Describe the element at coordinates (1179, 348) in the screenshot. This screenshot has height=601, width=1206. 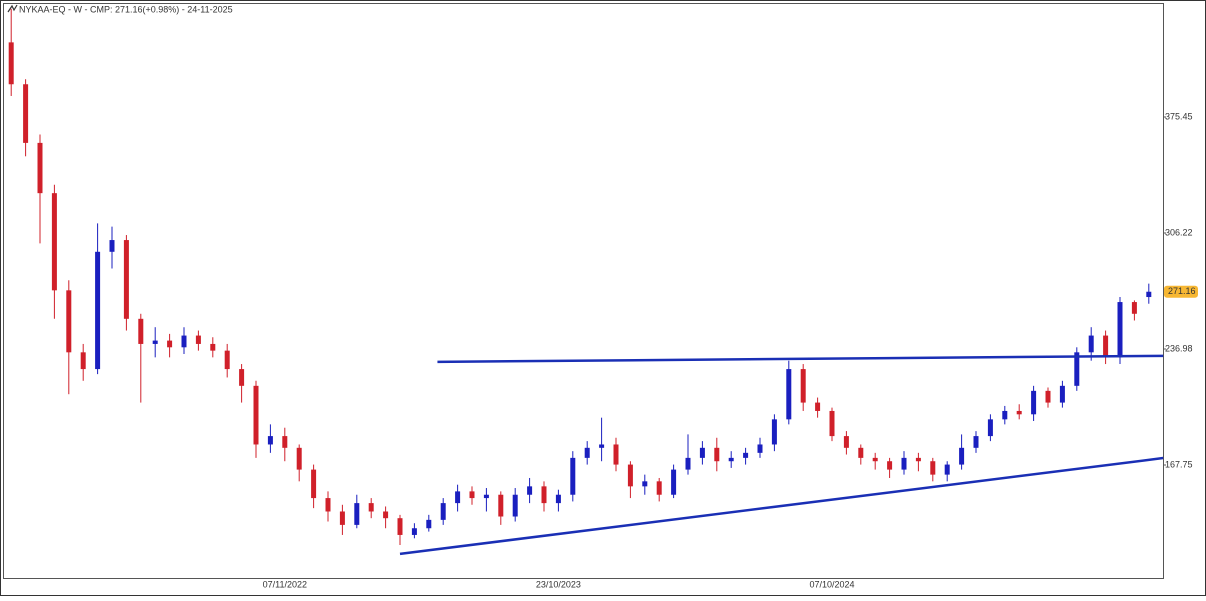
I see `y-tick-label: 236.98` at that location.